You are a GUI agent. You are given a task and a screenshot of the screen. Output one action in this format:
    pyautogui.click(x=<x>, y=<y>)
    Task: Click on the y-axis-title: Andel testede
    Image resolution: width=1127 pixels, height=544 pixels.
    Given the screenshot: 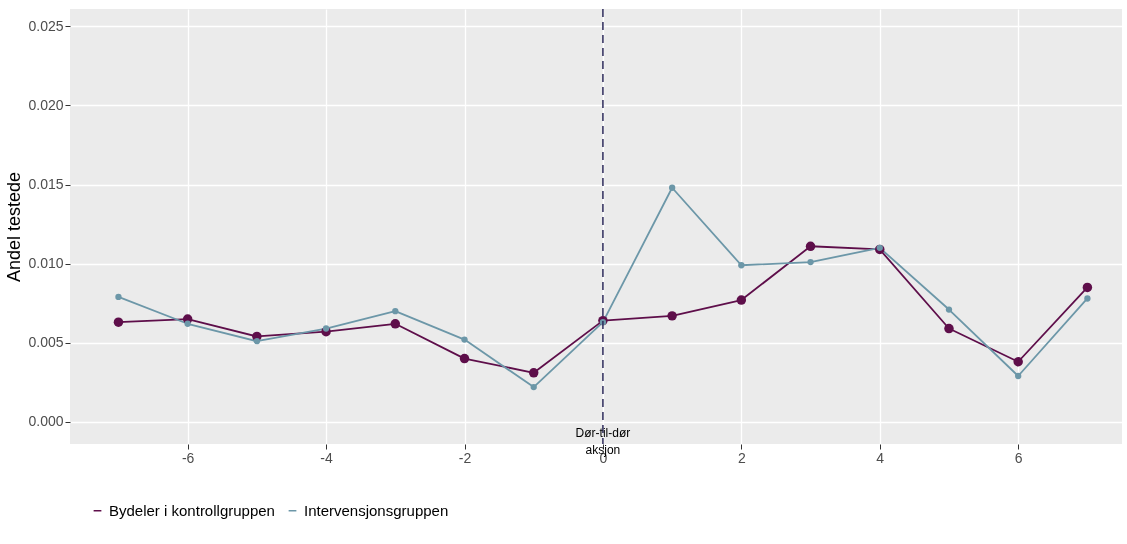 What is the action you would take?
    pyautogui.click(x=14, y=227)
    